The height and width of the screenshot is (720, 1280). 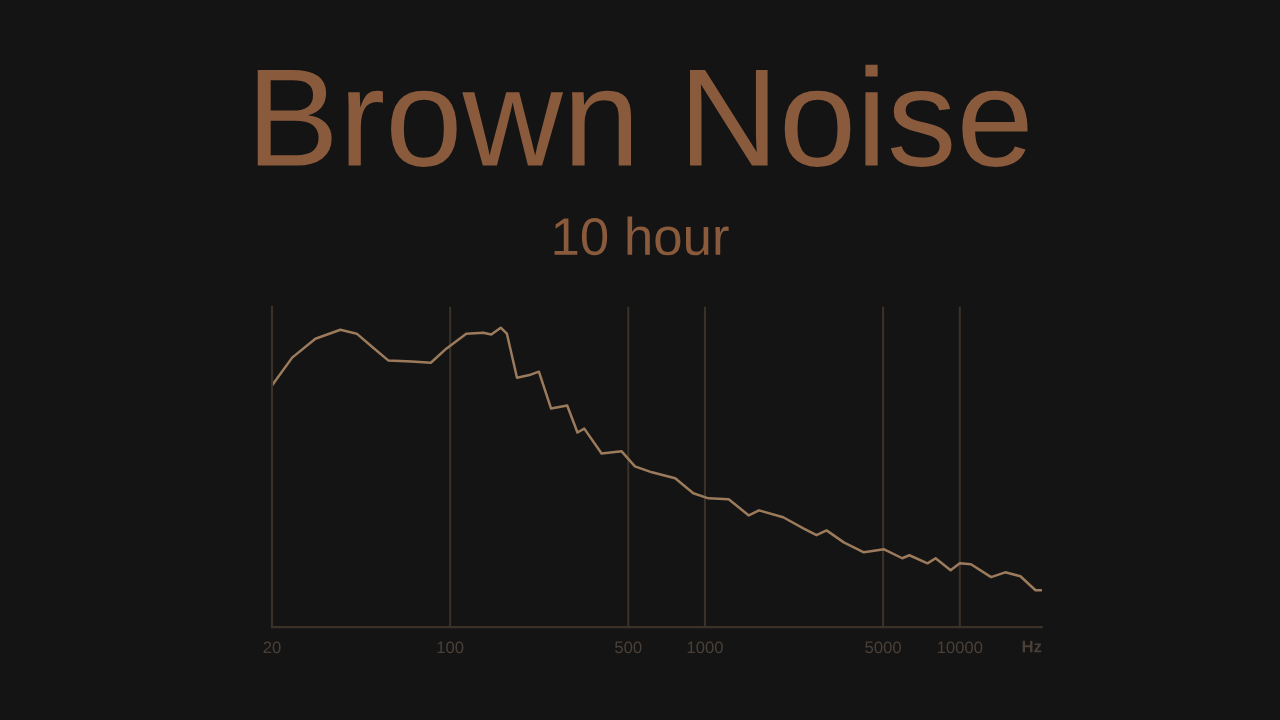 What do you see at coordinates (642, 115) in the screenshot?
I see `chart-title: Brown Noise` at bounding box center [642, 115].